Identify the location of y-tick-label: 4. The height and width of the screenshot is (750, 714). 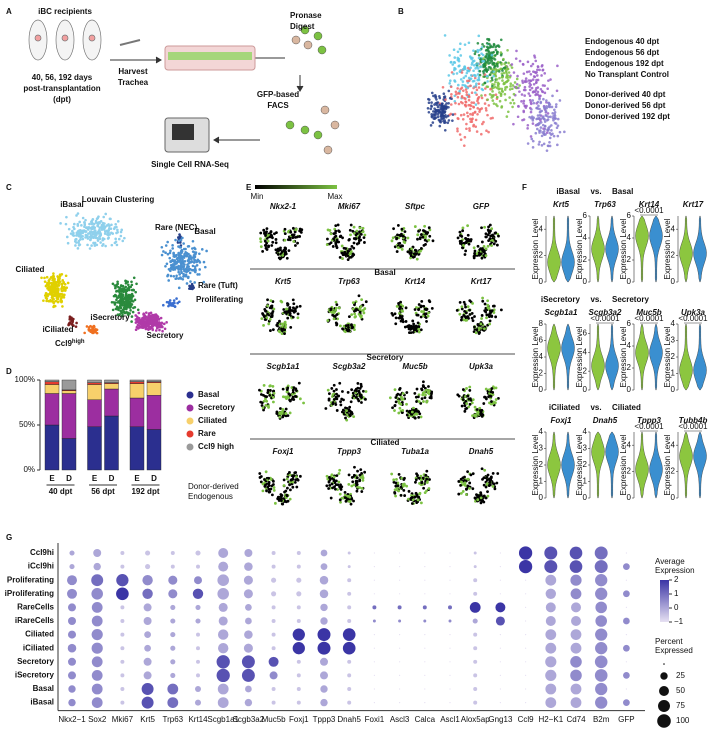
(585, 237).